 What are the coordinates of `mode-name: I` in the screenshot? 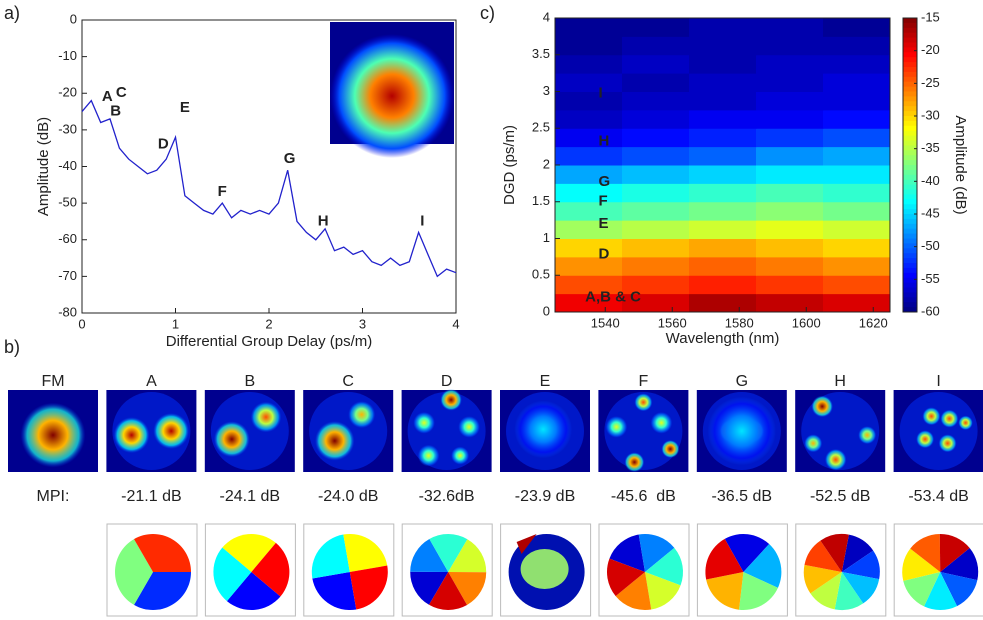 It's located at (938, 381).